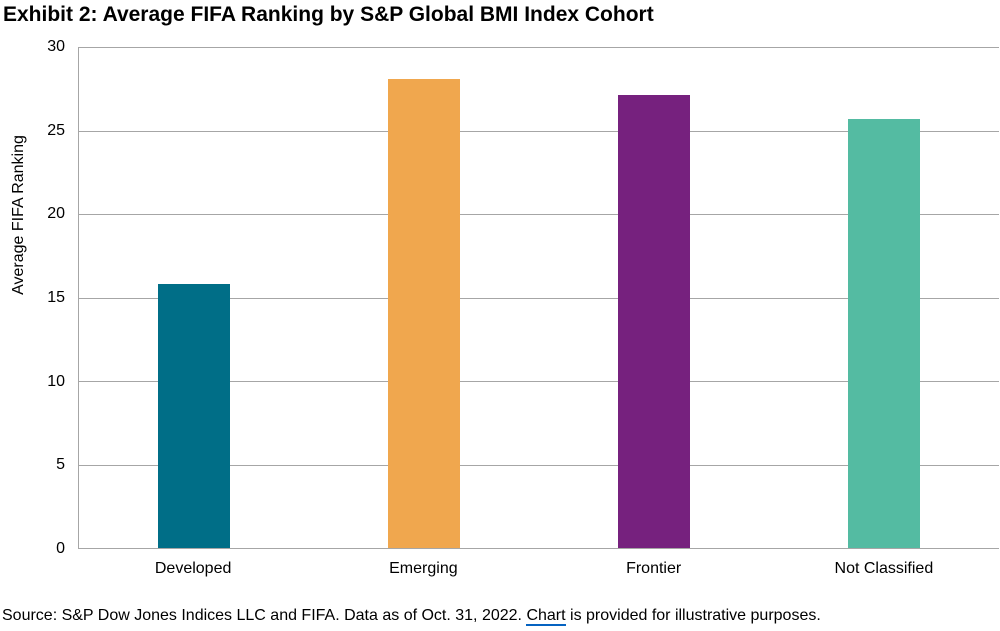 This screenshot has height=631, width=1000. Describe the element at coordinates (56, 297) in the screenshot. I see `y-tick-label-15: 15` at that location.